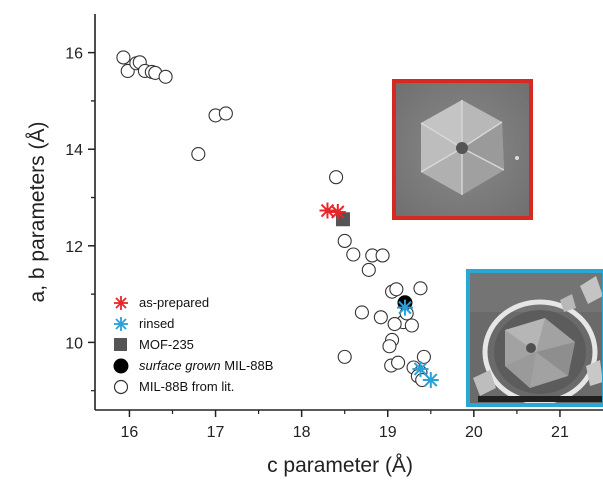 The height and width of the screenshot is (480, 603). Describe the element at coordinates (130, 432) in the screenshot. I see `x-tick-label: 16` at that location.